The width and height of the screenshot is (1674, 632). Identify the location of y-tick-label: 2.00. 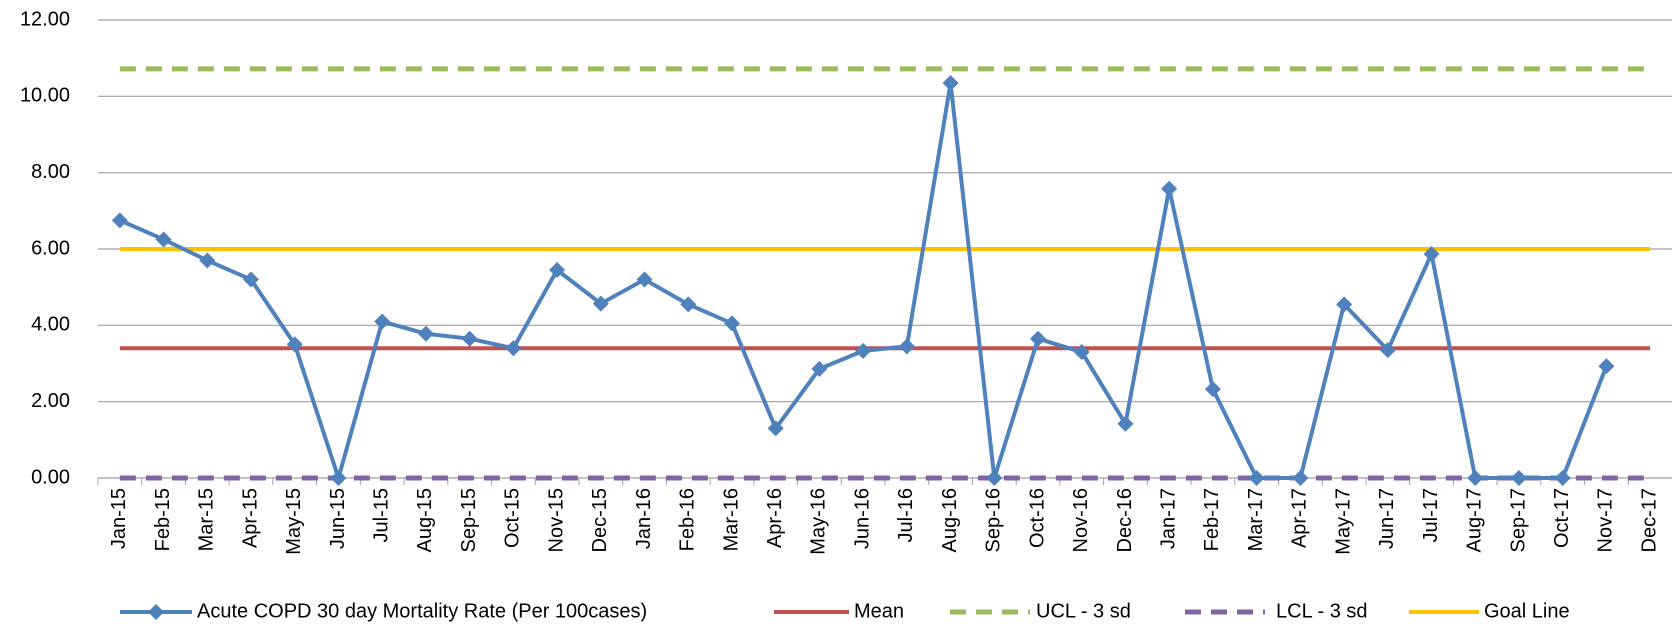
(50, 401).